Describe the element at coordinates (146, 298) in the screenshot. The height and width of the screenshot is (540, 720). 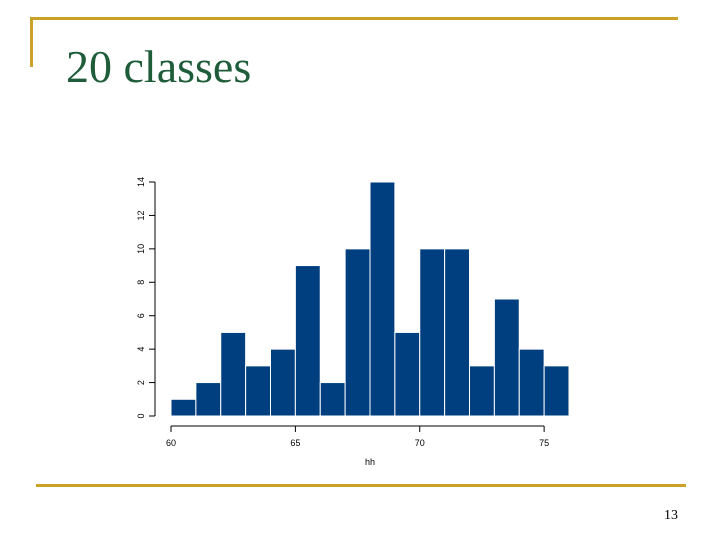
I see `y-axis: 0 2 4 6 8 10 12 14` at that location.